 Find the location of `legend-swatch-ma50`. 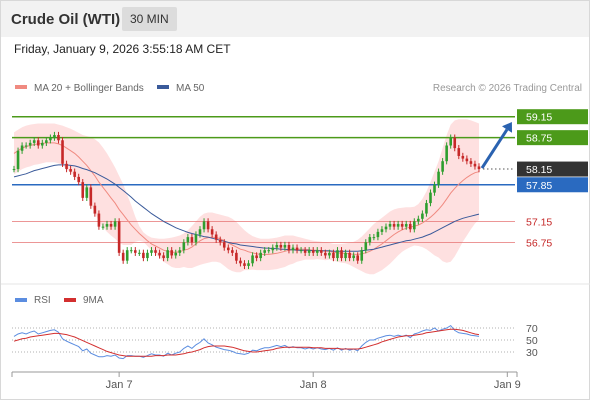

legend-swatch-ma50 is located at coordinates (163, 87).